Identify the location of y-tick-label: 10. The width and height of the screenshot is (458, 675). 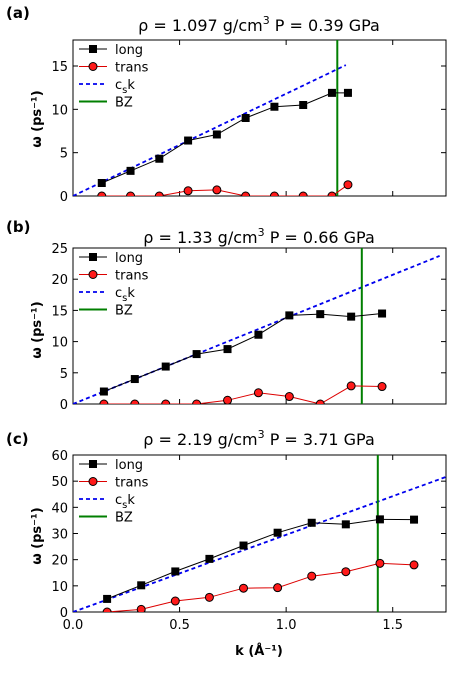
(59, 587).